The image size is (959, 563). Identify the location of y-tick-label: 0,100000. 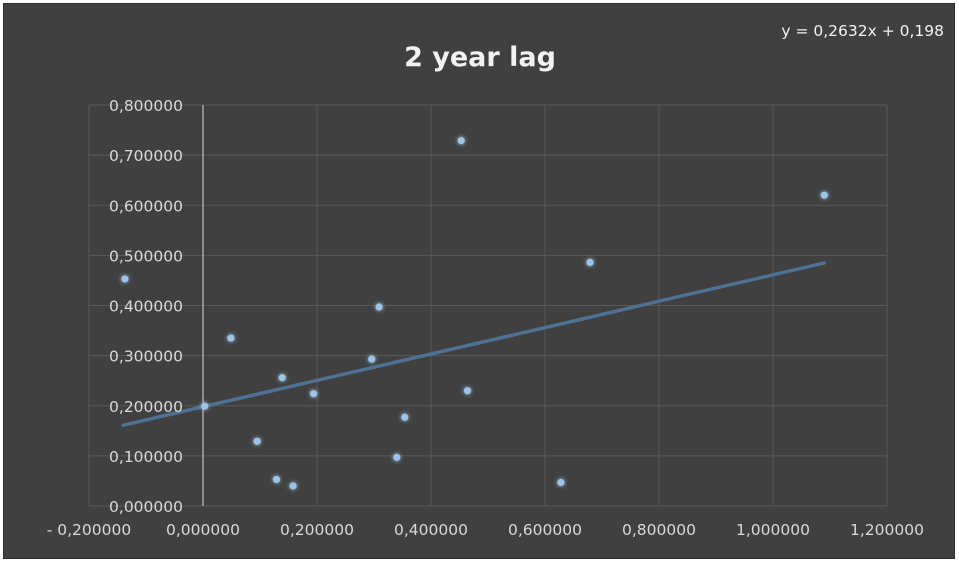
(146, 457).